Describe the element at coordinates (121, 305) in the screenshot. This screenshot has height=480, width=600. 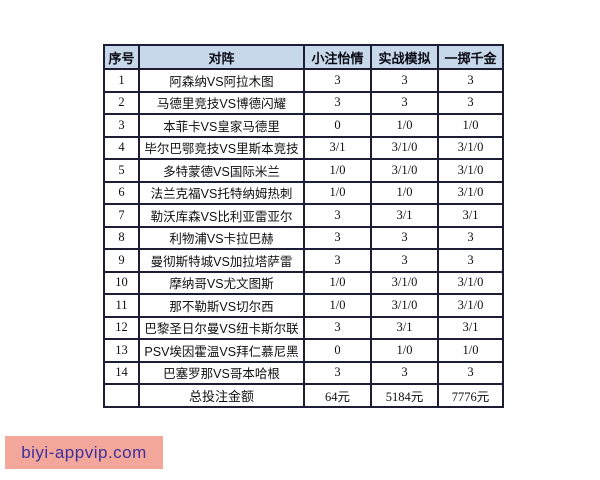
I see `row-number-cell: 11` at that location.